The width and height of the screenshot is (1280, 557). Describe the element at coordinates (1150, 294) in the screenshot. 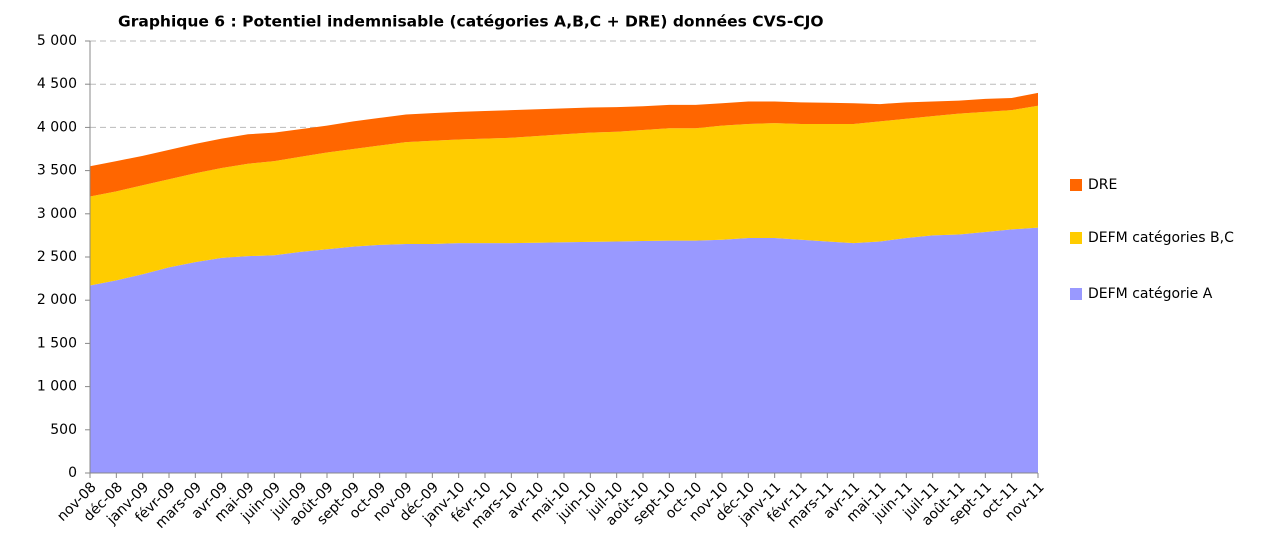

I see `legend-label: DEFM catégorie A` at that location.